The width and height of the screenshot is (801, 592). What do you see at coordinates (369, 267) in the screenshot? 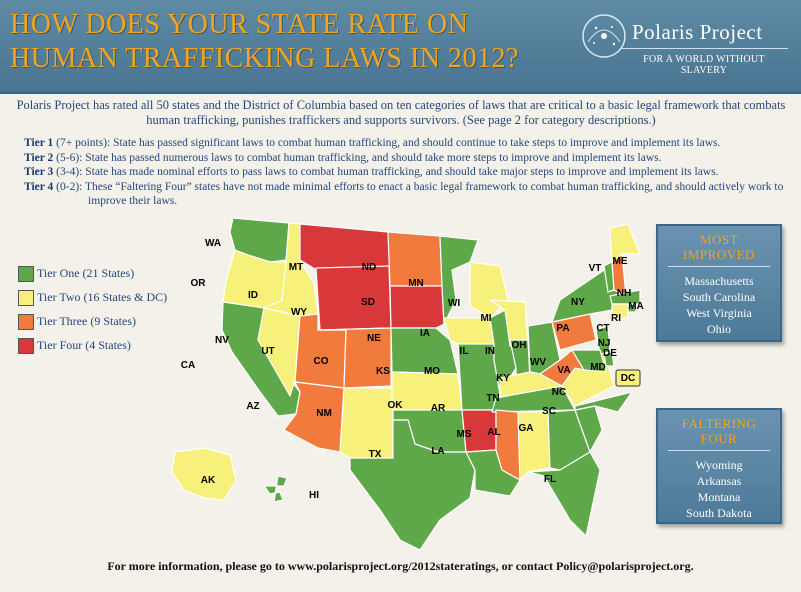
I see `state-label-nd: ND` at bounding box center [369, 267].